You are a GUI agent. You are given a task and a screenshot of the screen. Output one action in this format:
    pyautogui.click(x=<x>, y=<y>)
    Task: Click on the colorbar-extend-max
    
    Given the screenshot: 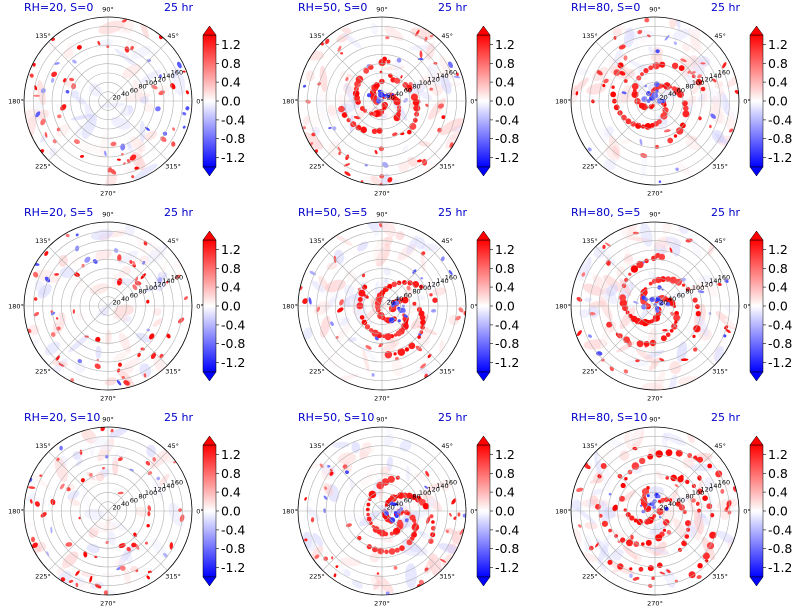 What is the action you would take?
    pyautogui.click(x=756, y=235)
    